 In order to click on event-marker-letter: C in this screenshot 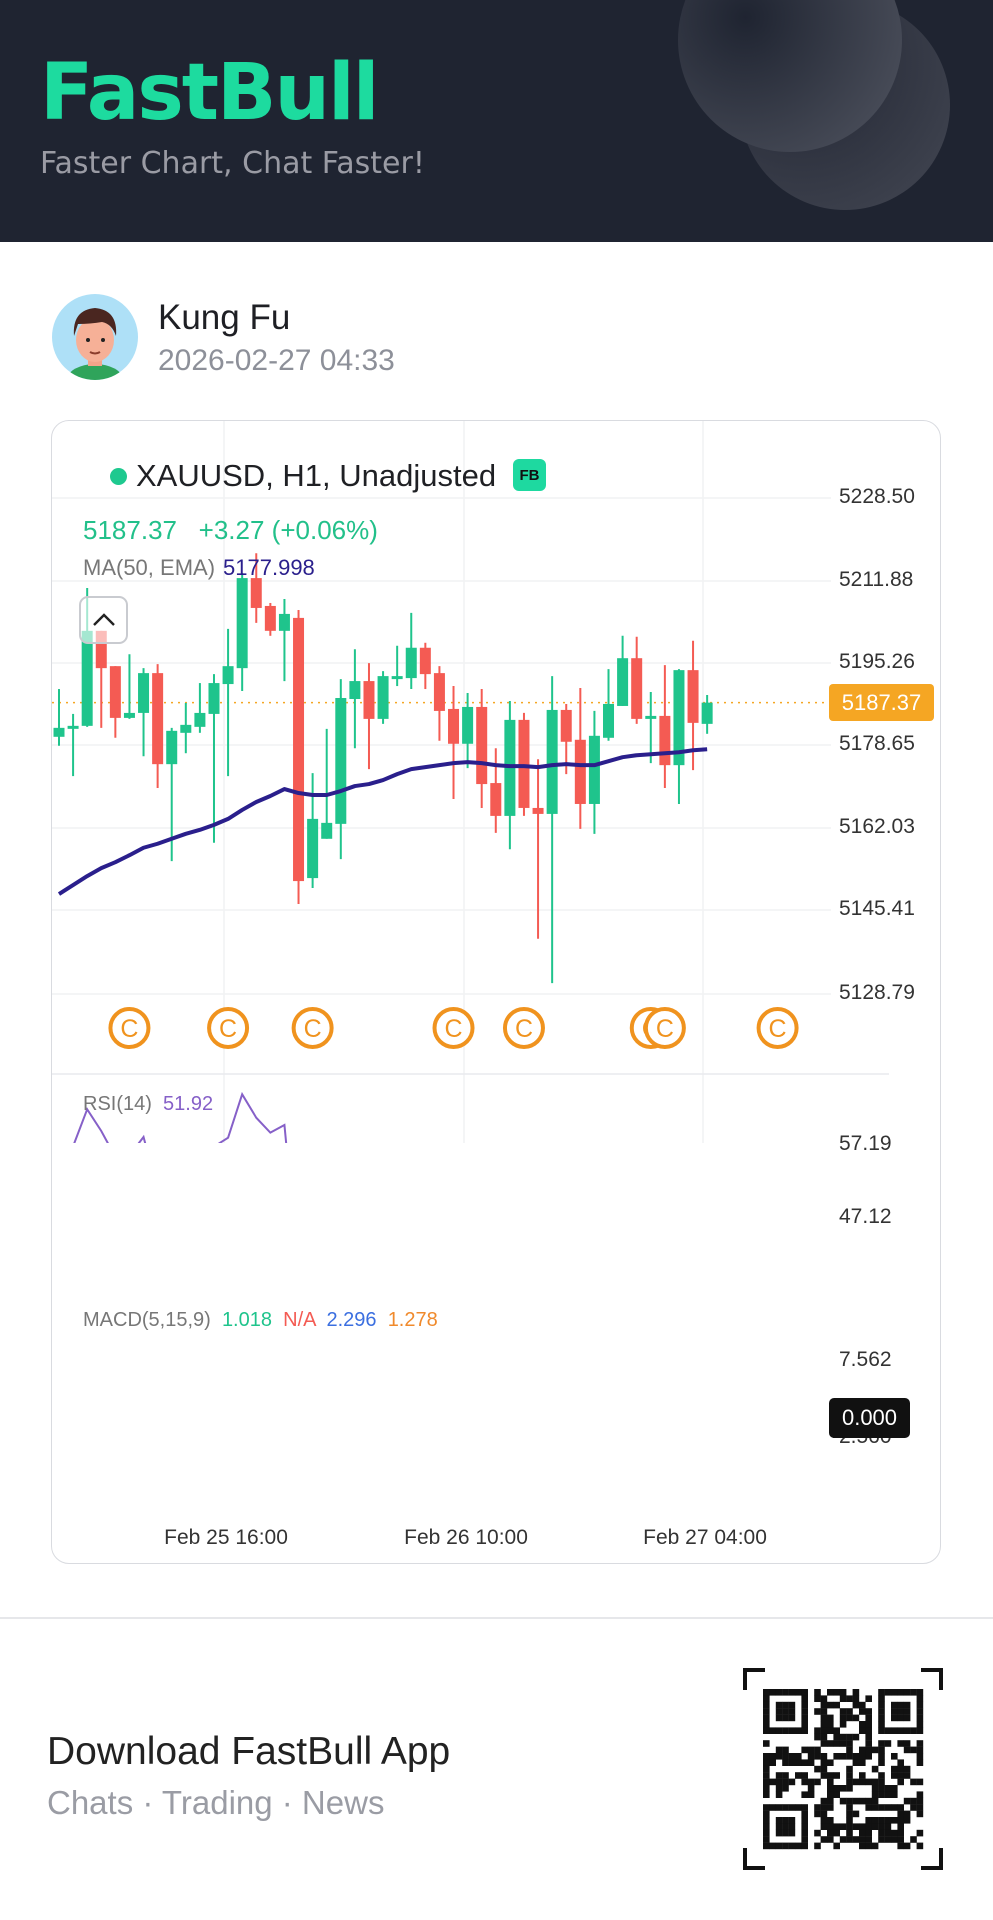, I will do `click(129, 1029)`.